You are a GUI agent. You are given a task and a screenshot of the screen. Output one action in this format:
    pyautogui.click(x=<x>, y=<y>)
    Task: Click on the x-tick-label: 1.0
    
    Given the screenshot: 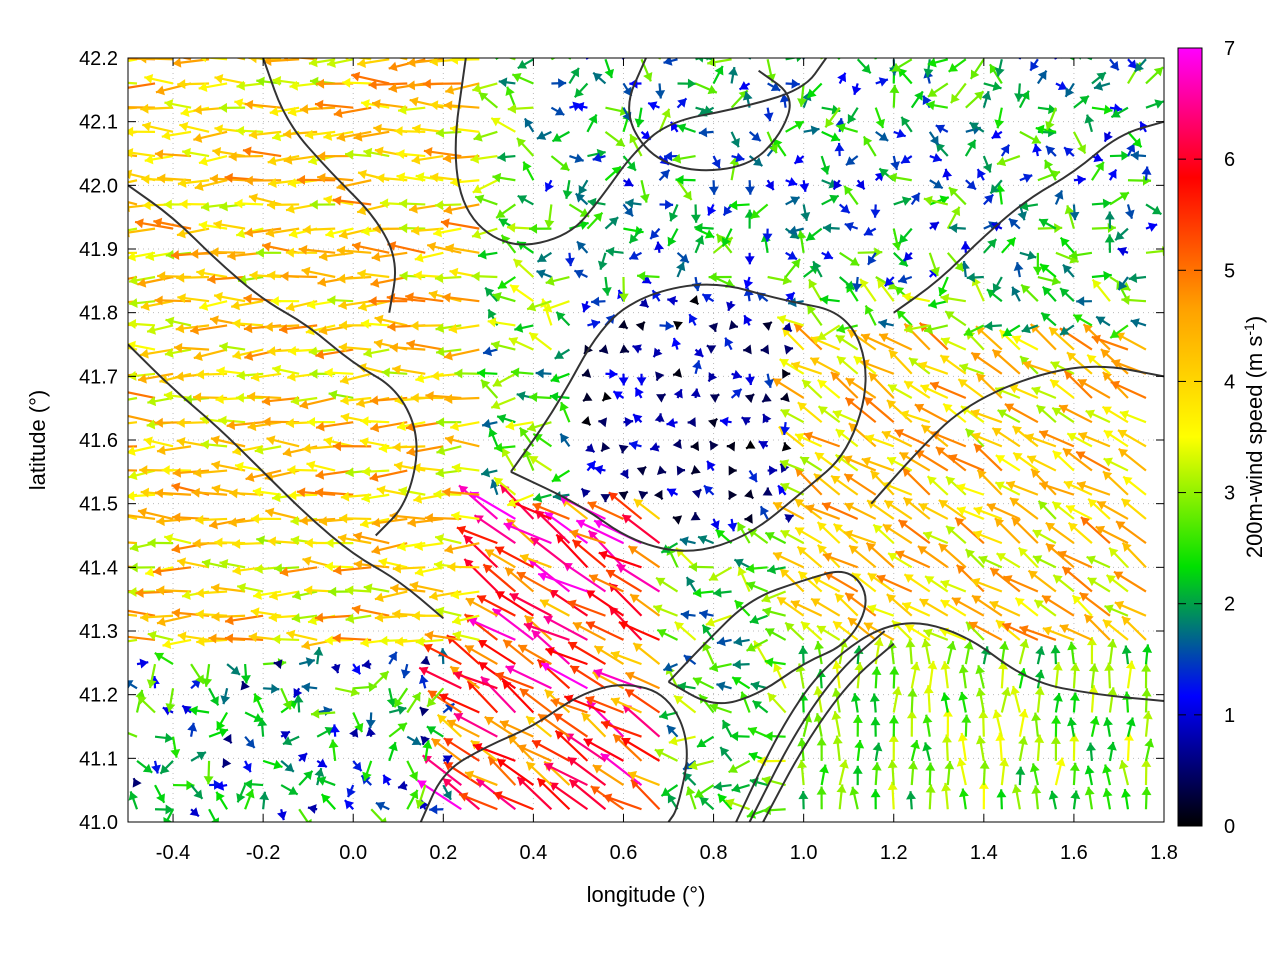 What is the action you would take?
    pyautogui.click(x=804, y=853)
    